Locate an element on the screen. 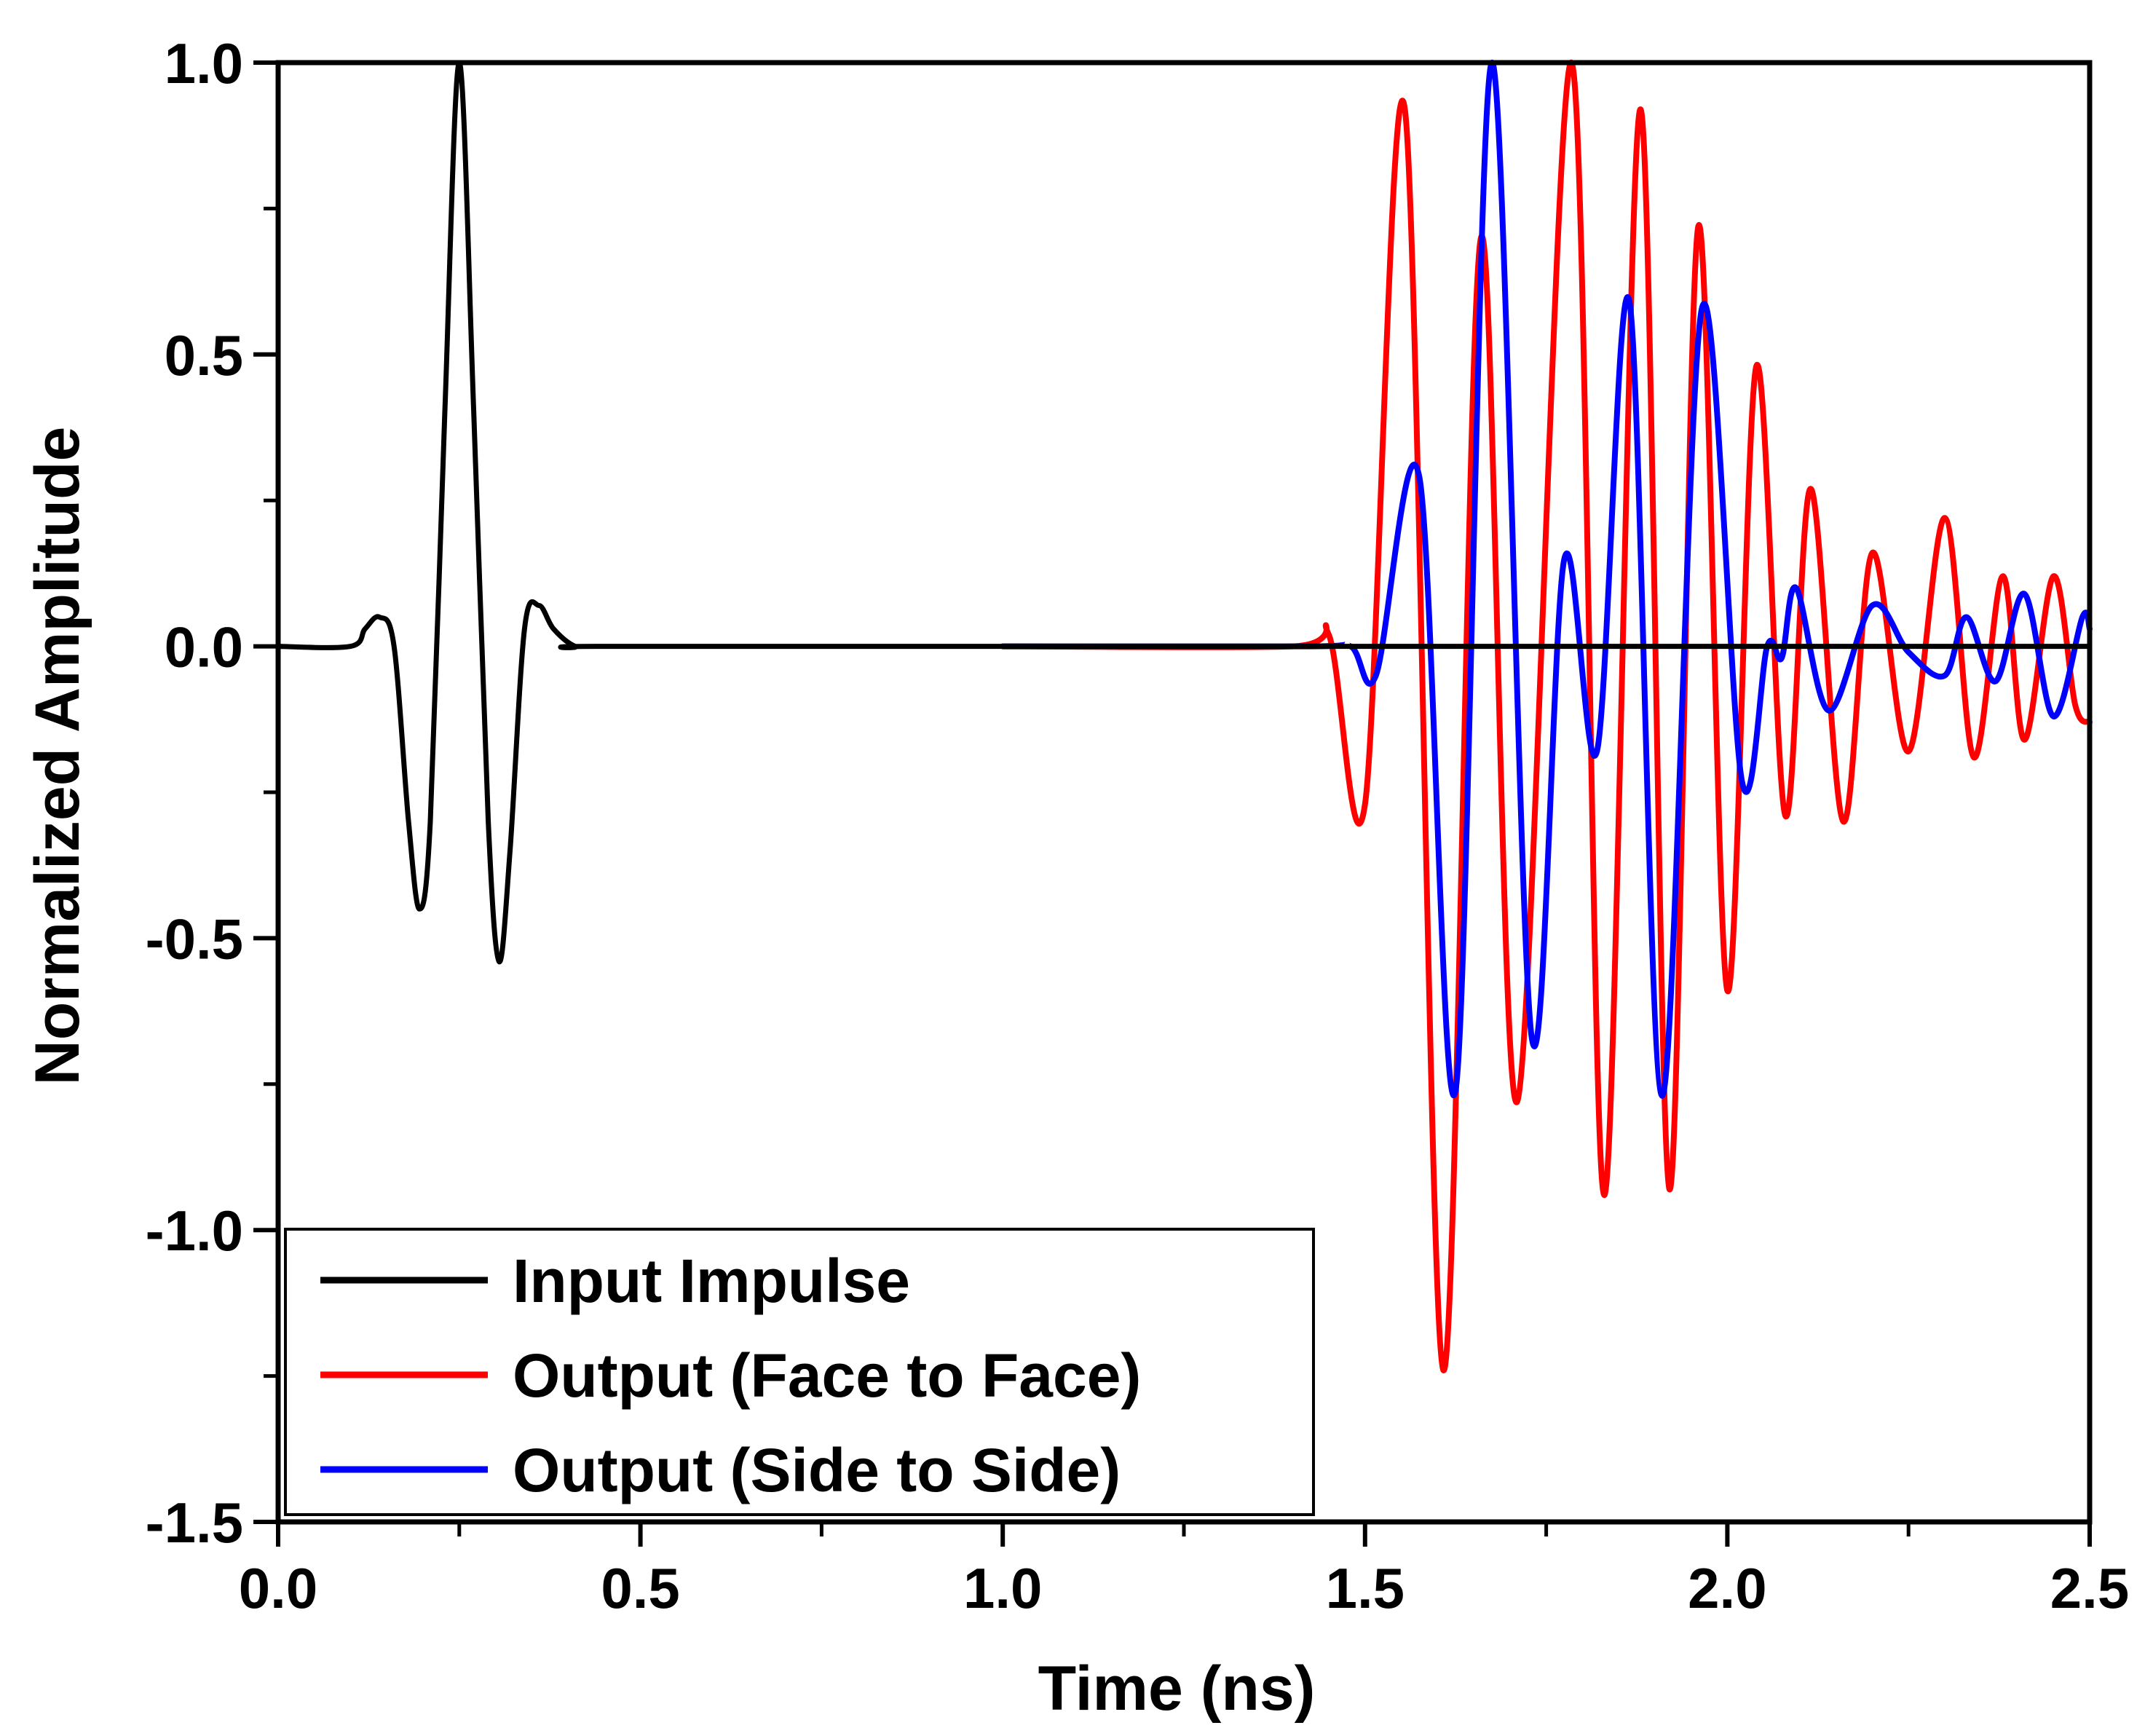  legend-label-output-side-to-side: Output (Side to Side) is located at coordinates (817, 1470).